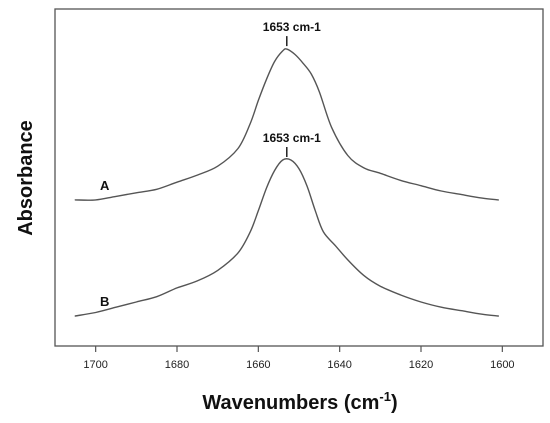 The width and height of the screenshot is (550, 423). Describe the element at coordinates (177, 365) in the screenshot. I see `x-tick-label: 1680` at that location.